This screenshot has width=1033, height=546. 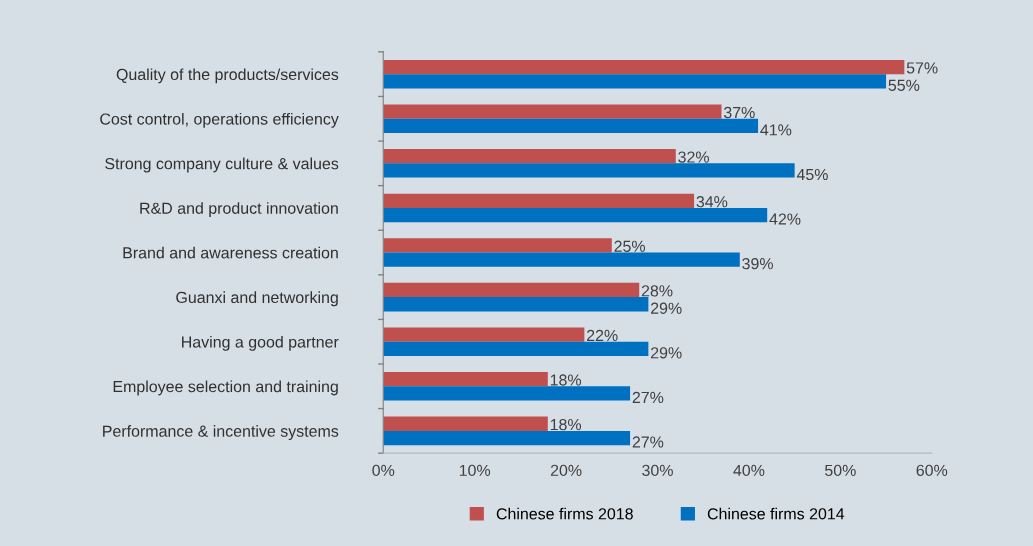 I want to click on x-tick-label: 40%, so click(x=749, y=470).